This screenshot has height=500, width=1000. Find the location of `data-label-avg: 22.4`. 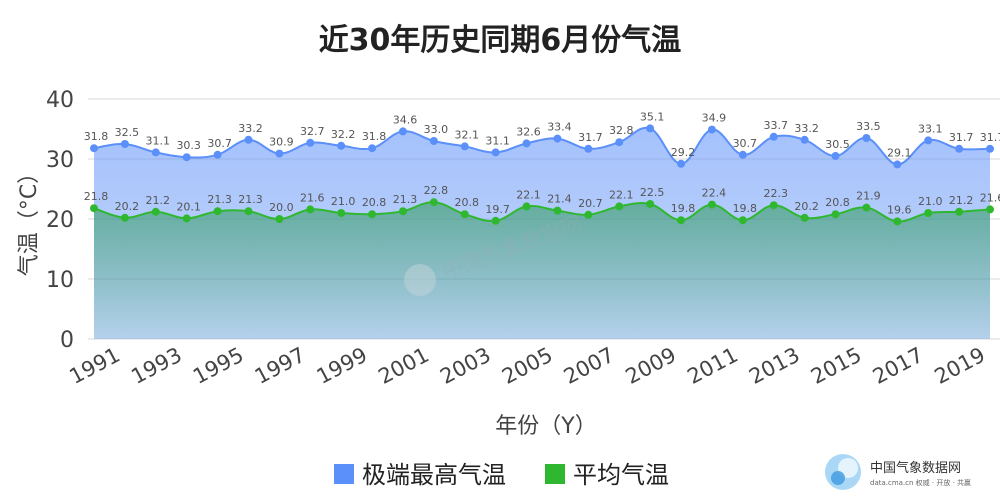

data-label-avg: 22.4 is located at coordinates (714, 193).